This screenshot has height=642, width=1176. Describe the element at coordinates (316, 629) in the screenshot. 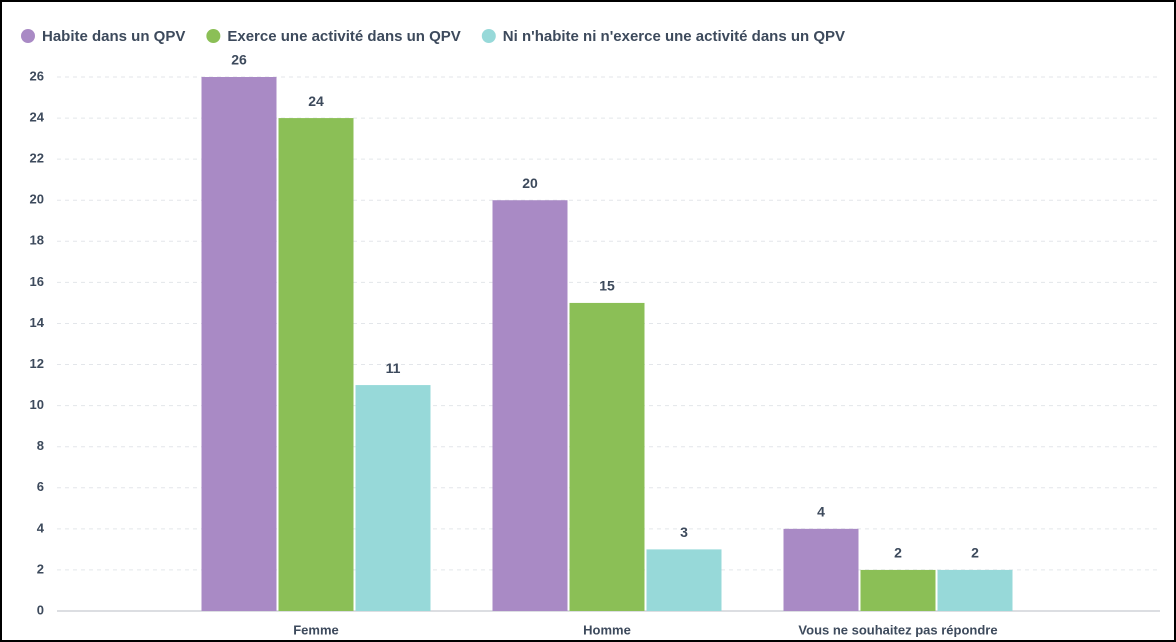

I see `x-tick-label: Femme` at that location.